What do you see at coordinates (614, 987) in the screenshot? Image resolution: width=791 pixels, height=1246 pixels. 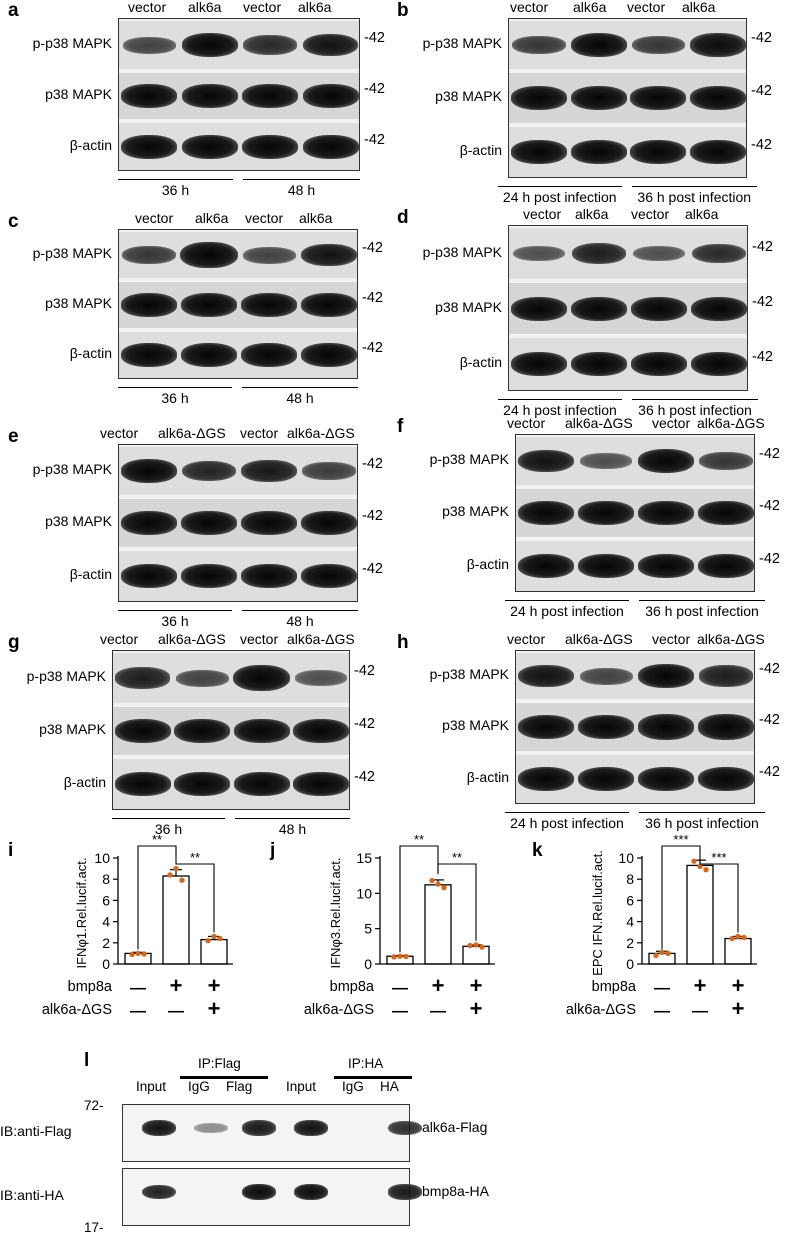 I see `condition-label: bmp8a` at bounding box center [614, 987].